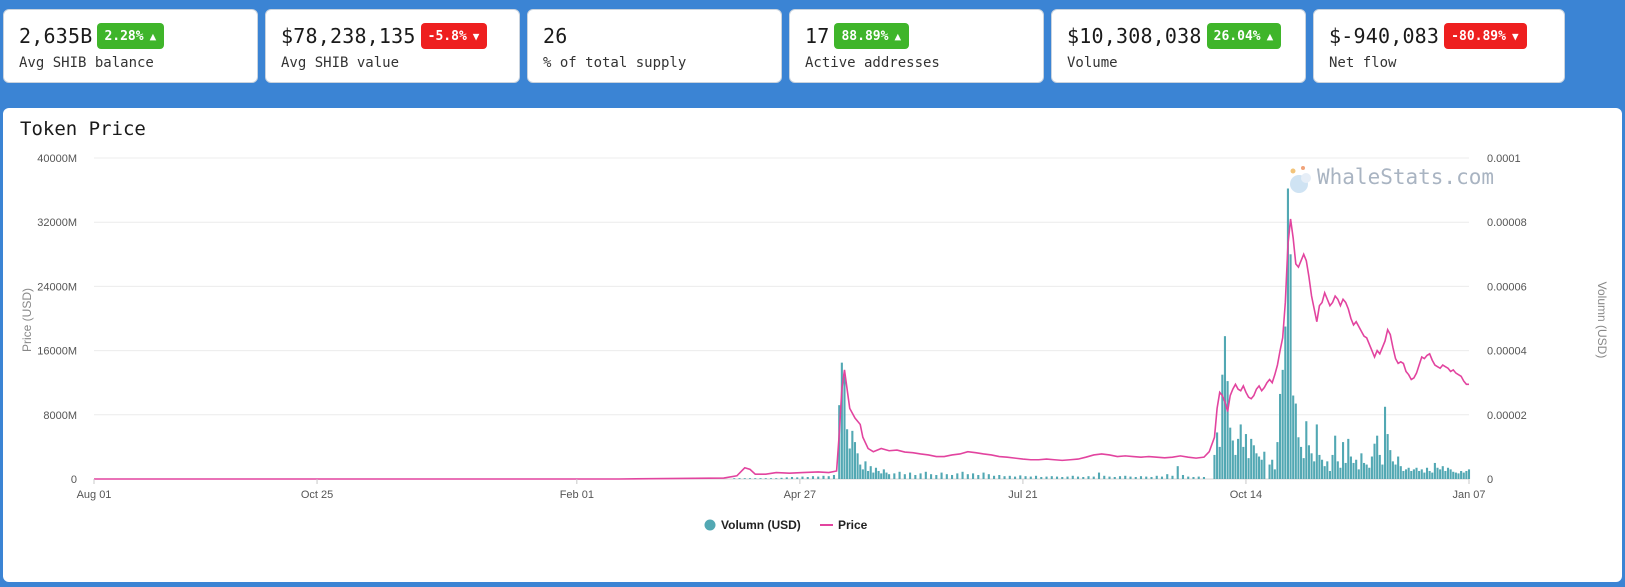 The image size is (1625, 587). Describe the element at coordinates (786, 525) in the screenshot. I see `legend: Volumn (USD) Price` at that location.